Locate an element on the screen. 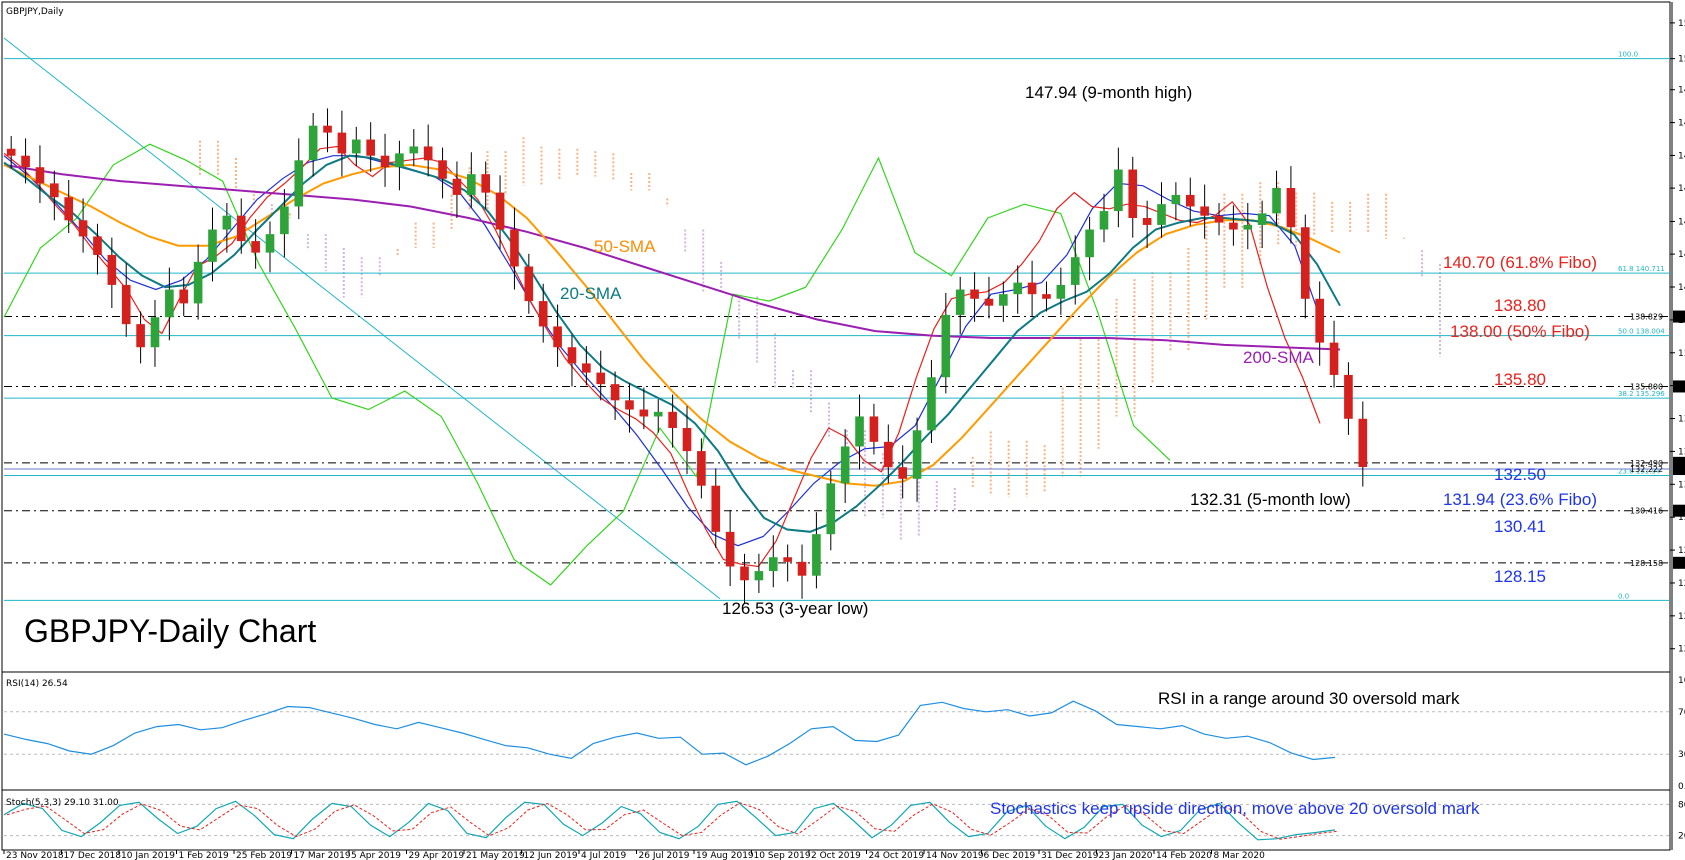  rsi-note: RSI in a range around 30 oversold mark is located at coordinates (1309, 698).